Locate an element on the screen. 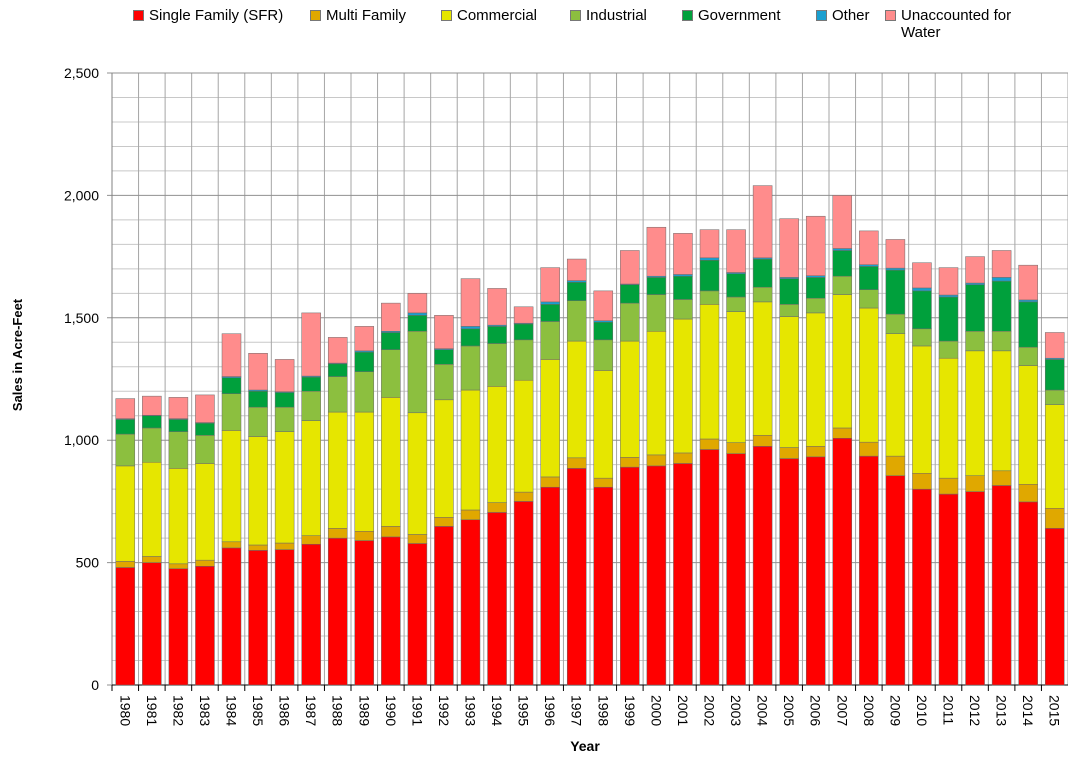  x-tick-label: 1999 is located at coordinates (630, 710).